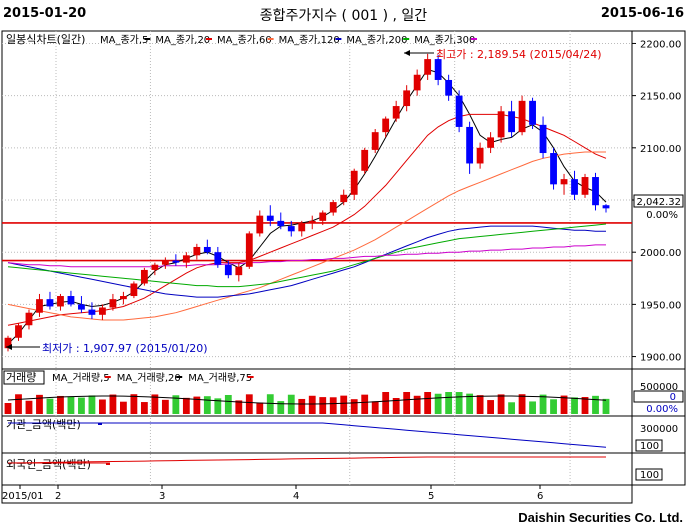 This screenshot has width=687, height=527. Describe the element at coordinates (23, 496) in the screenshot. I see `x-tick-label: 2015/01` at that location.